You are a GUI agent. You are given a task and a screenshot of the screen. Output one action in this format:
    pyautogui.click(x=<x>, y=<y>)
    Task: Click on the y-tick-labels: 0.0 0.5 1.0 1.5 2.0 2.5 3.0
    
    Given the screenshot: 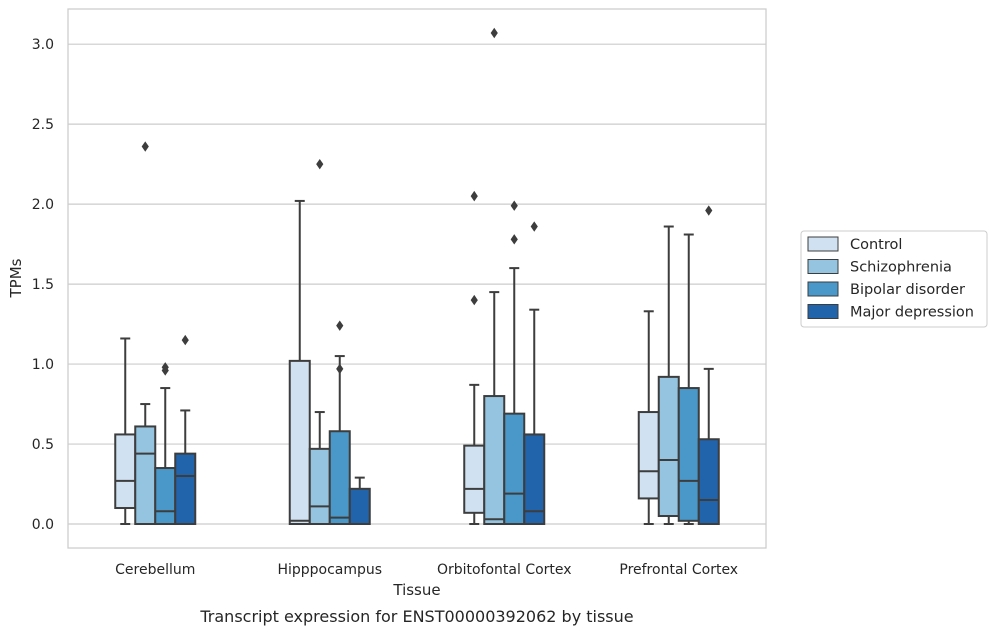 What is the action you would take?
    pyautogui.click(x=43, y=285)
    